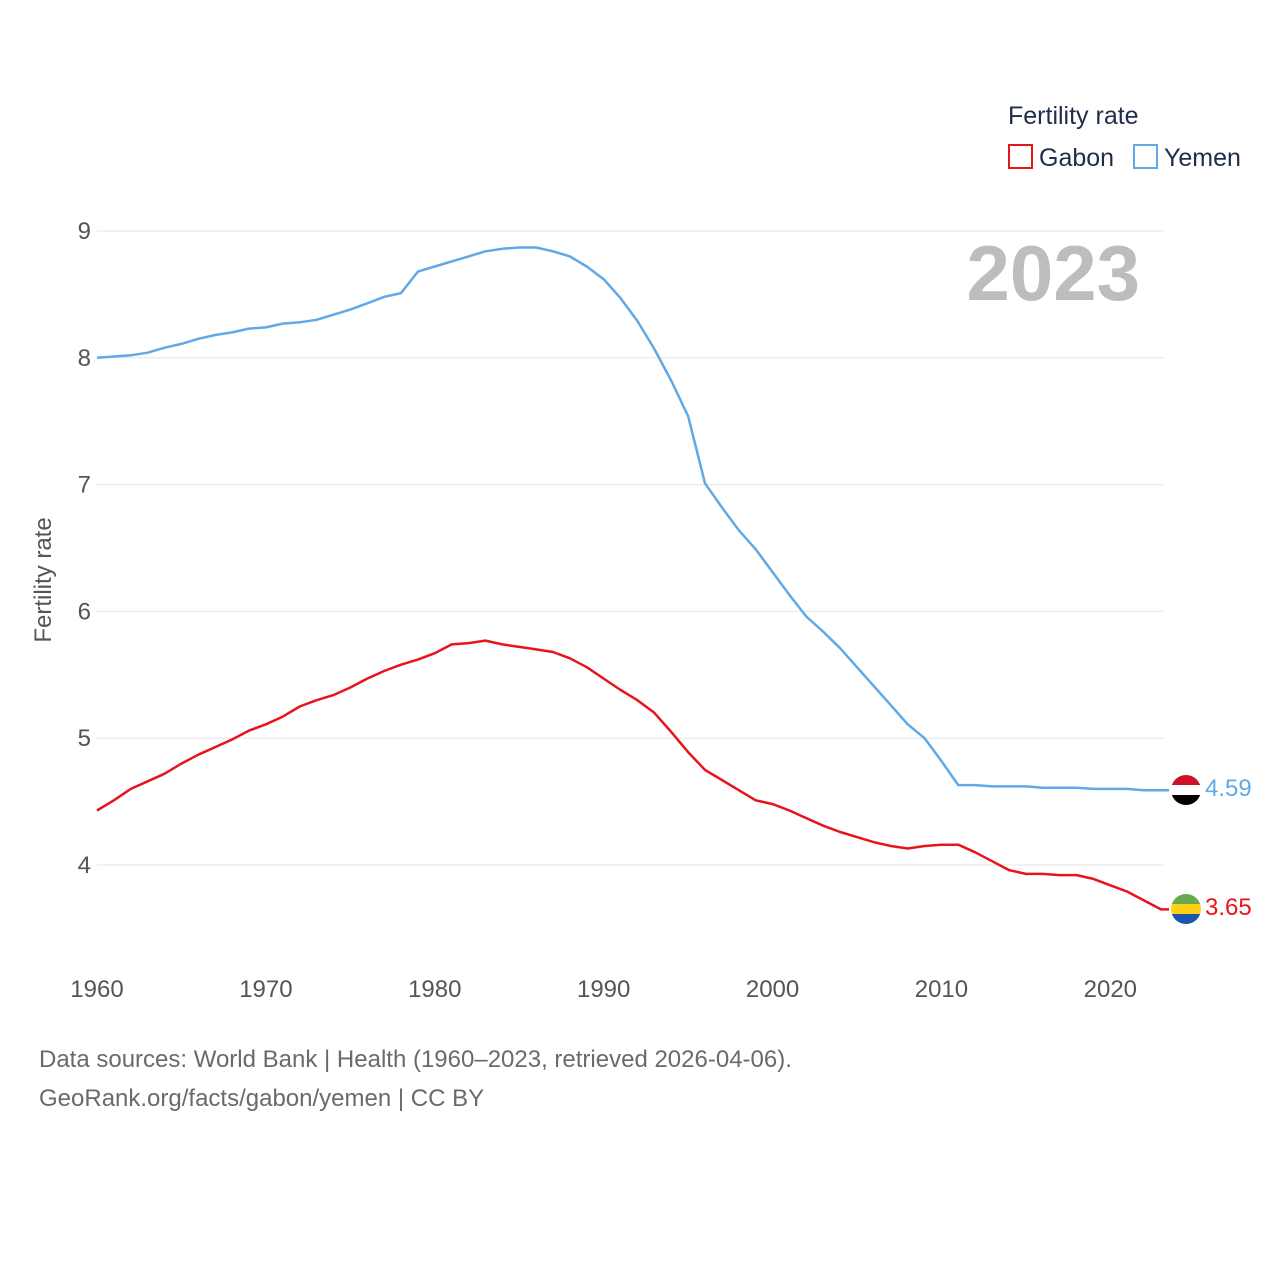 This screenshot has width=1280, height=1280. What do you see at coordinates (434, 989) in the screenshot?
I see `x-tick-label: 1980` at bounding box center [434, 989].